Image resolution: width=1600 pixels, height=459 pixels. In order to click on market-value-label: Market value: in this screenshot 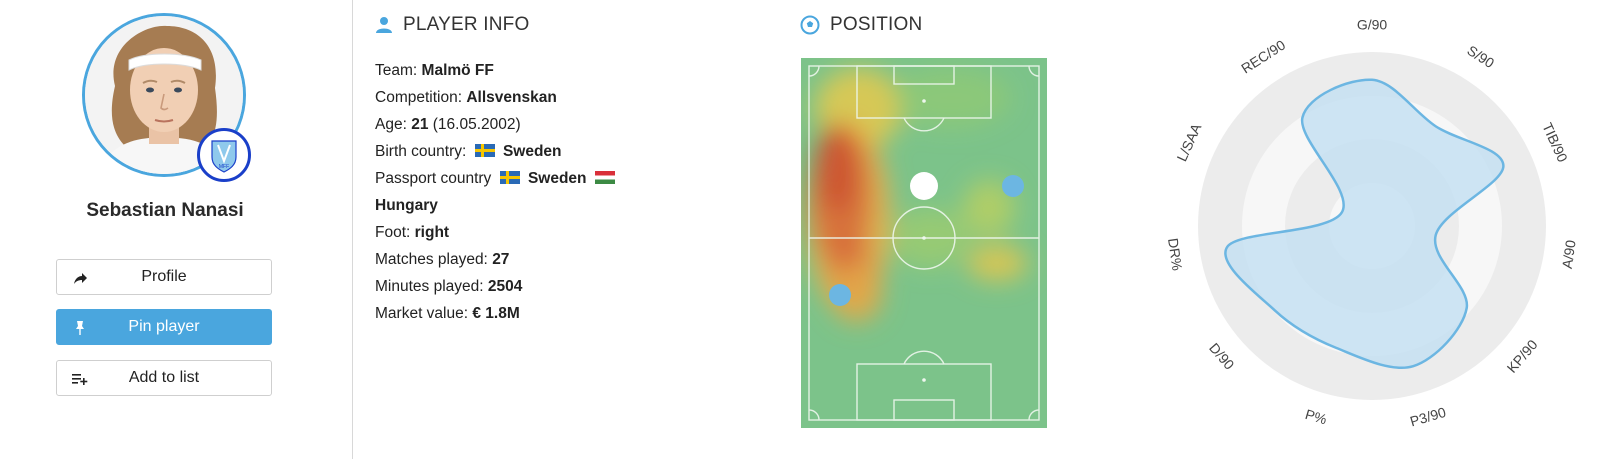, I will do `click(422, 313)`.